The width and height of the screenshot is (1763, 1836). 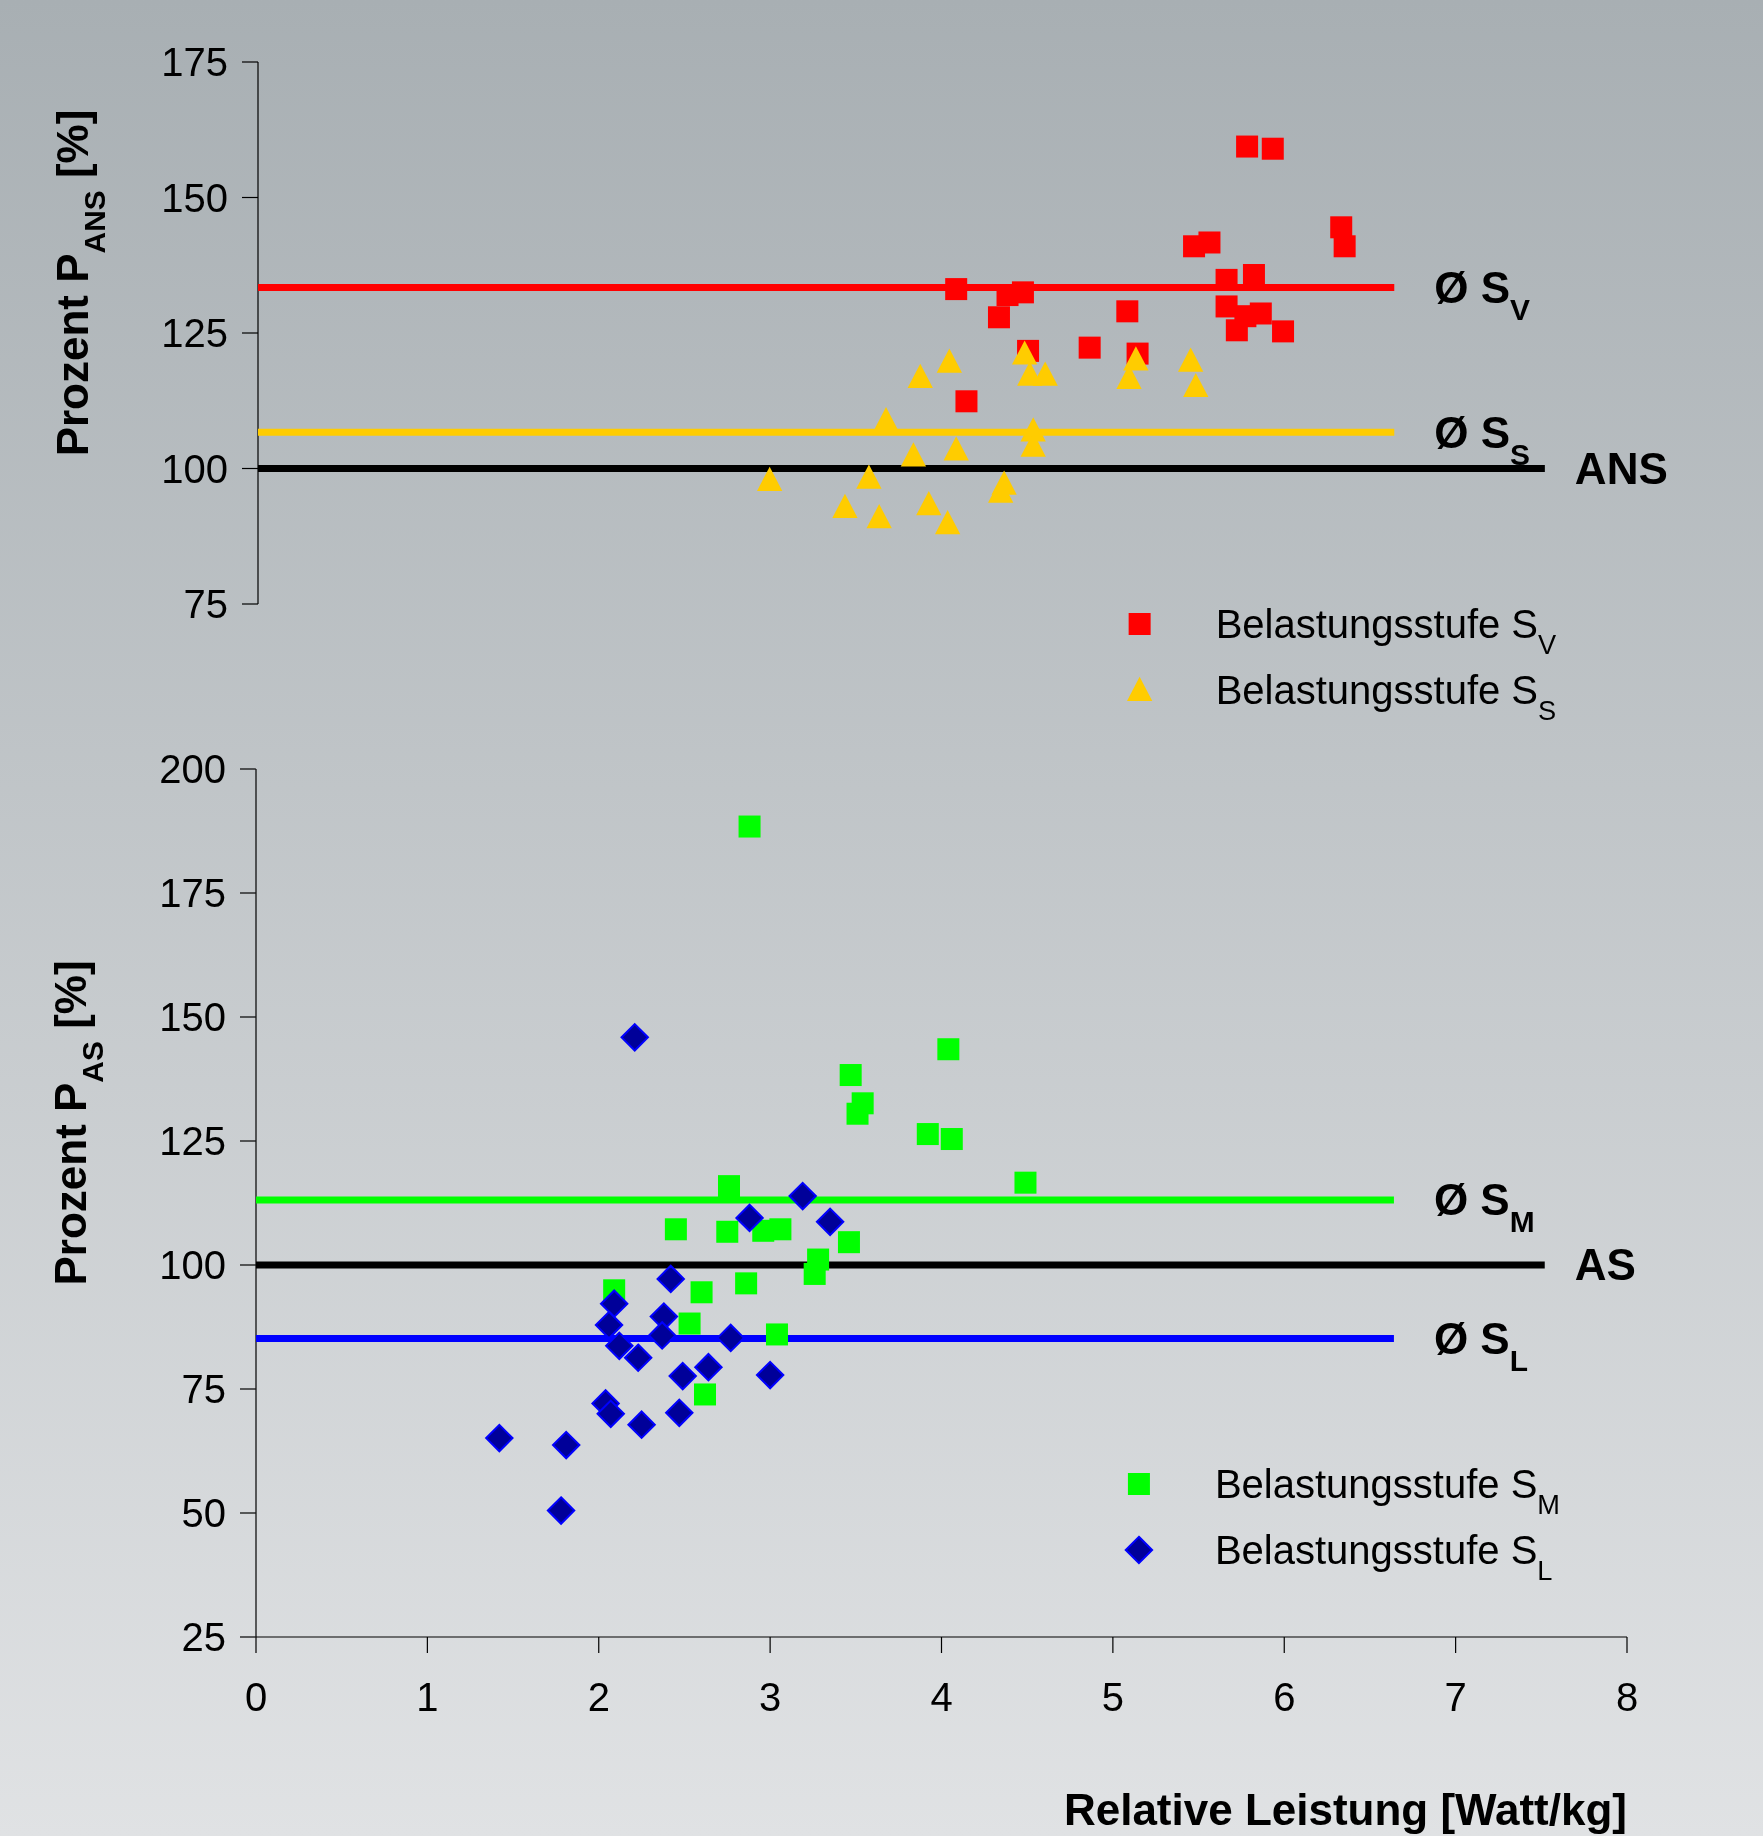 What do you see at coordinates (1481, 1345) in the screenshot?
I see `ref-line-label: Ø S$_{L}$` at bounding box center [1481, 1345].